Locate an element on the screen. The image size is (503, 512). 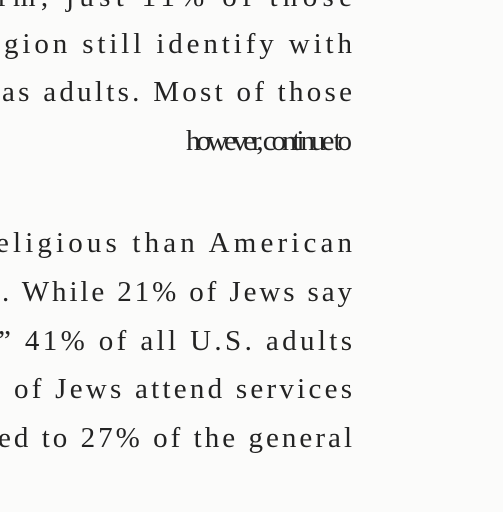
text-line: of Jews attend services is located at coordinates (183, 389).